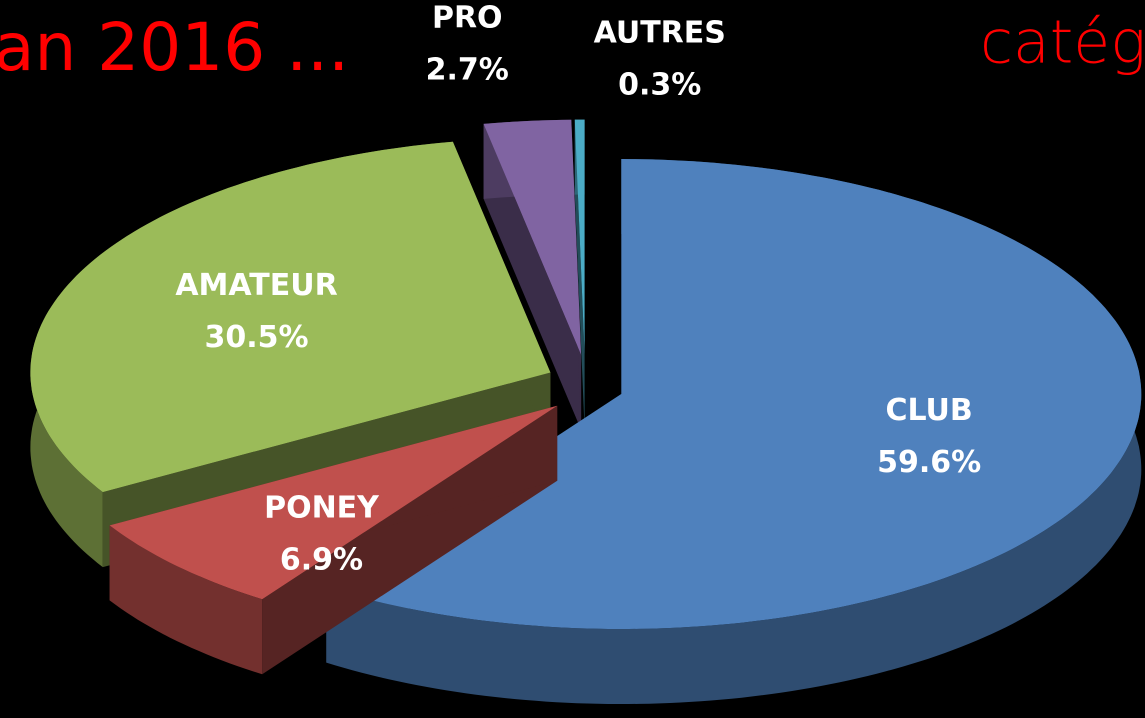 This screenshot has height=718, width=1145. What do you see at coordinates (256, 285) in the screenshot?
I see `slice-label: AMATEUR` at bounding box center [256, 285].